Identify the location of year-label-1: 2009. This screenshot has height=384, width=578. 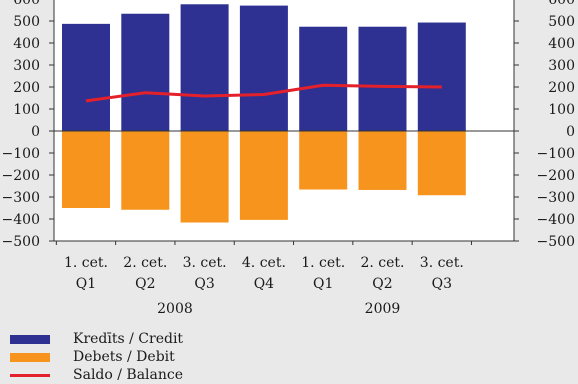
(383, 309).